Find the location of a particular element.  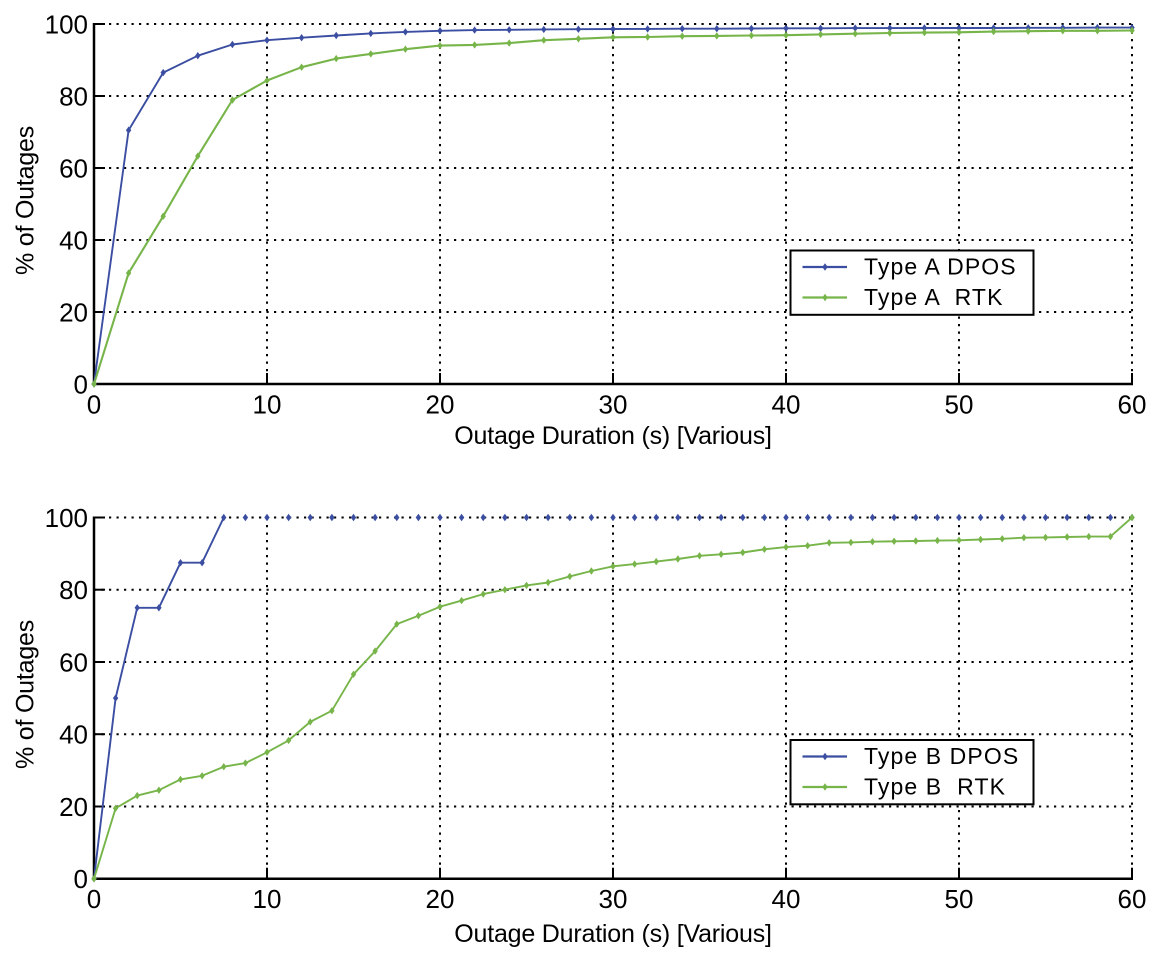

svg-text: Type A RTK is located at coordinates (934, 297).